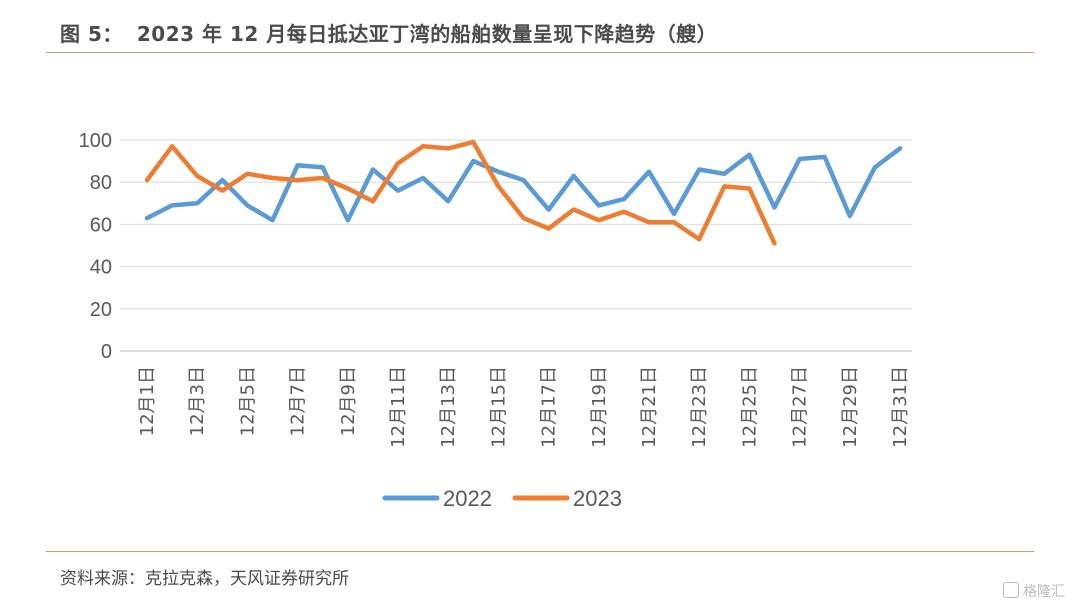 The width and height of the screenshot is (1077, 607). I want to click on series-line-2023, so click(460, 192).